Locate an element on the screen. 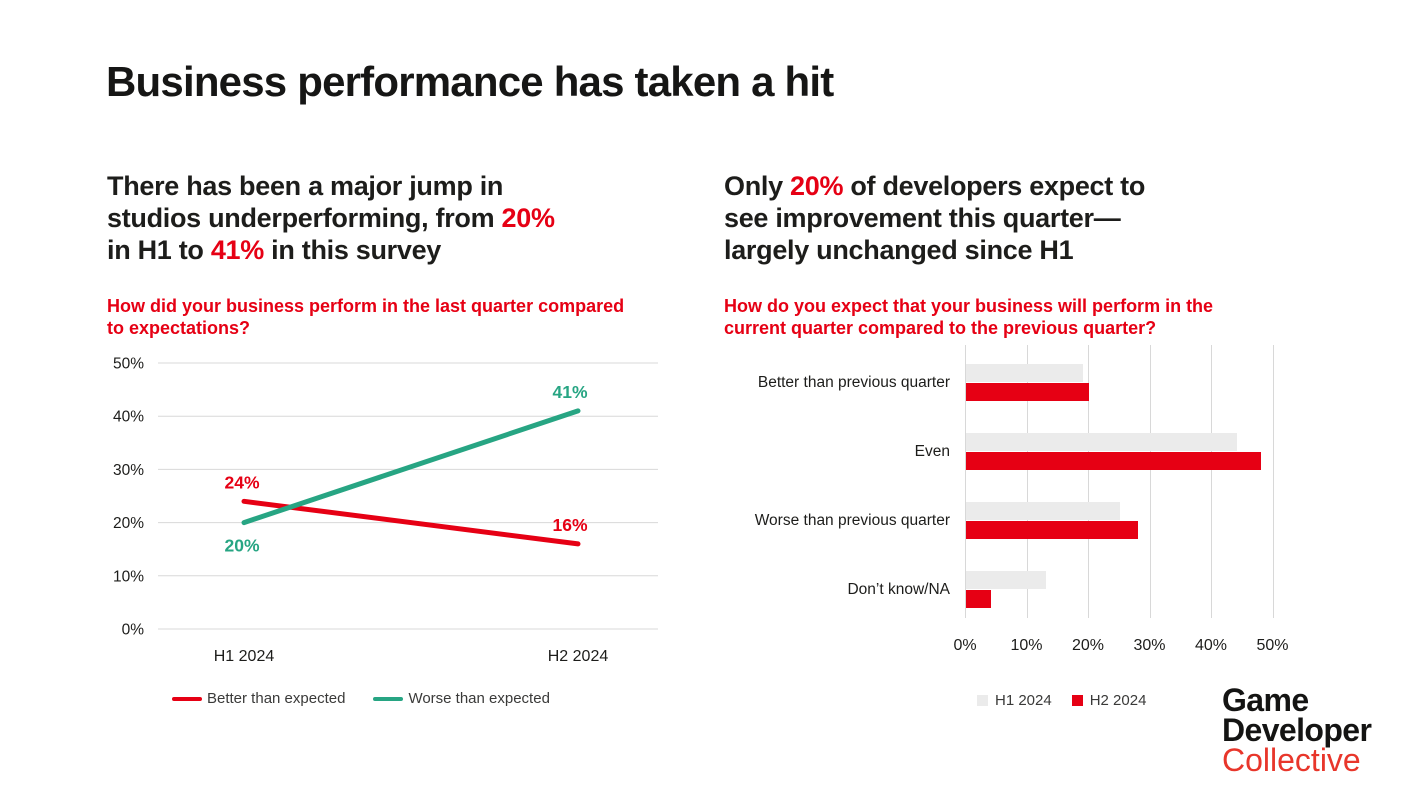 The height and width of the screenshot is (790, 1408). heading-text: in this survey is located at coordinates (352, 250).